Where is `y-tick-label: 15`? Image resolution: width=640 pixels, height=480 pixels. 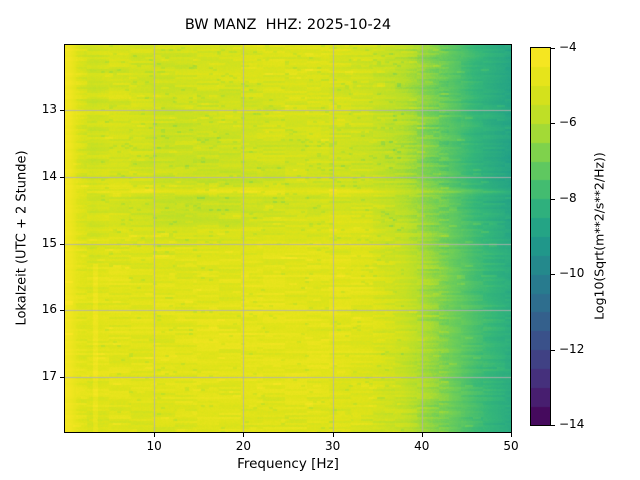 y-tick-label: 15 is located at coordinates (49, 242).